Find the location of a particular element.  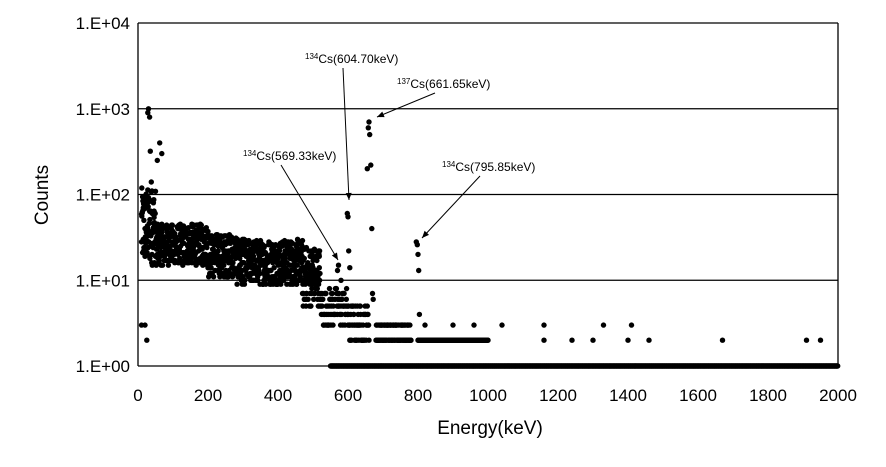

x-tick-label: 2000 is located at coordinates (838, 395).